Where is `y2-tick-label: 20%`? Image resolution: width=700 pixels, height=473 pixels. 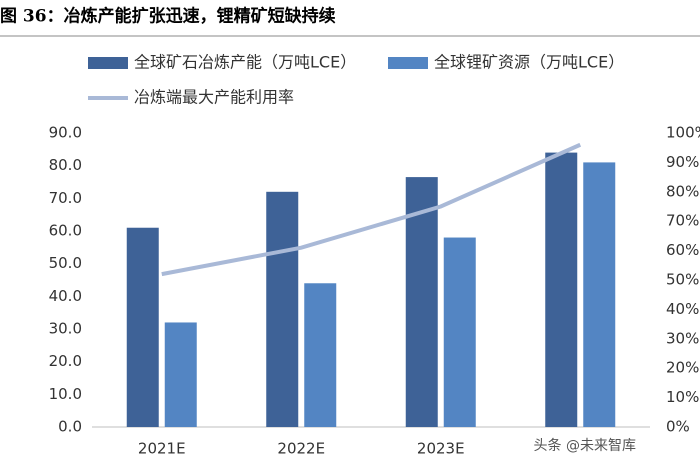
y2-tick-label: 20% is located at coordinates (682, 368).